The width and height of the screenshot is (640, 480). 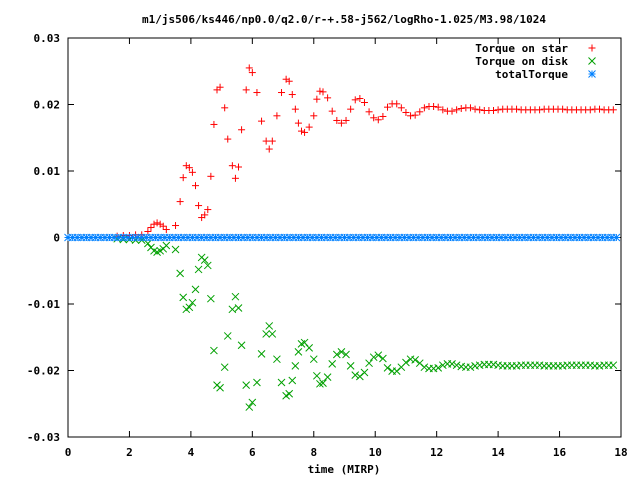 What do you see at coordinates (47, 38) in the screenshot?
I see `y-tick-label: 0.03` at bounding box center [47, 38].